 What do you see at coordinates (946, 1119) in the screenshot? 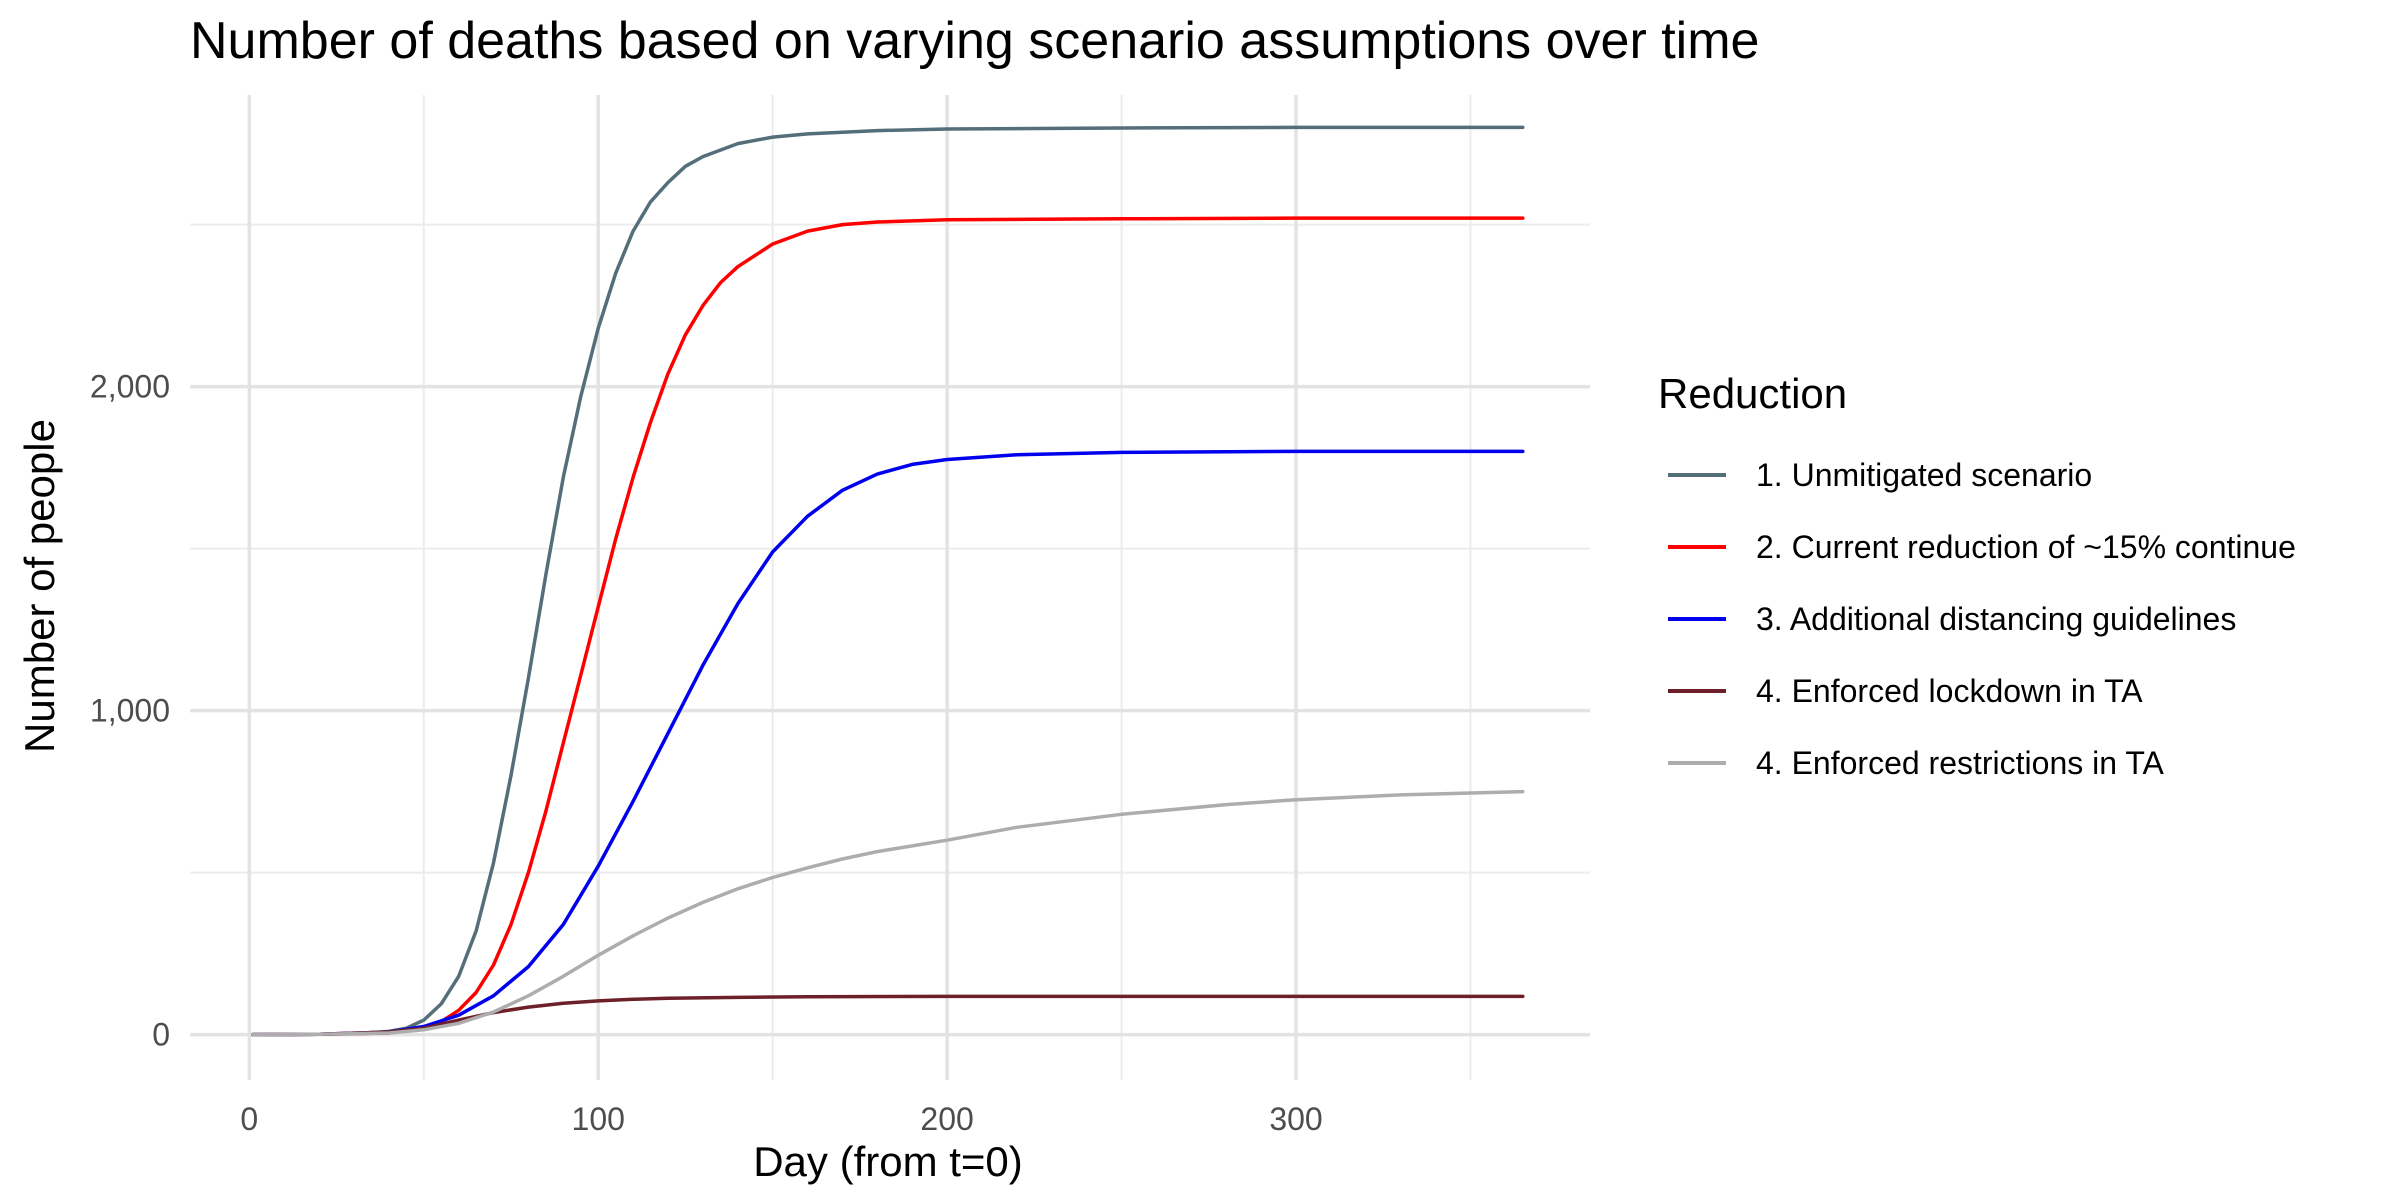
I see `x-tick-label: 200` at bounding box center [946, 1119].